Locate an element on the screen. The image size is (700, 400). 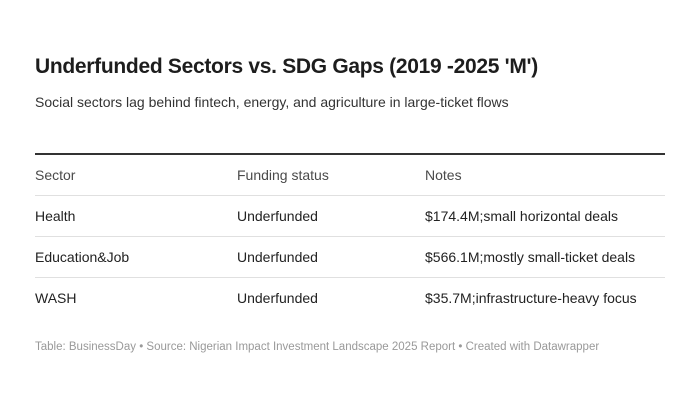
cell-sector: Health is located at coordinates (136, 216).